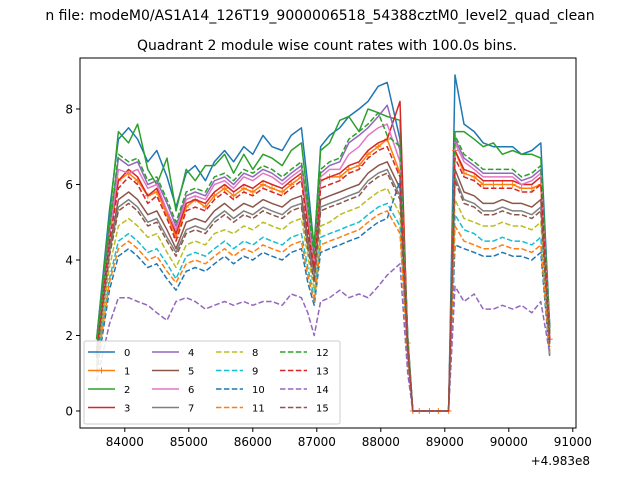 The image size is (640, 480). Describe the element at coordinates (127, 372) in the screenshot. I see `legend-label-1: 1` at that location.